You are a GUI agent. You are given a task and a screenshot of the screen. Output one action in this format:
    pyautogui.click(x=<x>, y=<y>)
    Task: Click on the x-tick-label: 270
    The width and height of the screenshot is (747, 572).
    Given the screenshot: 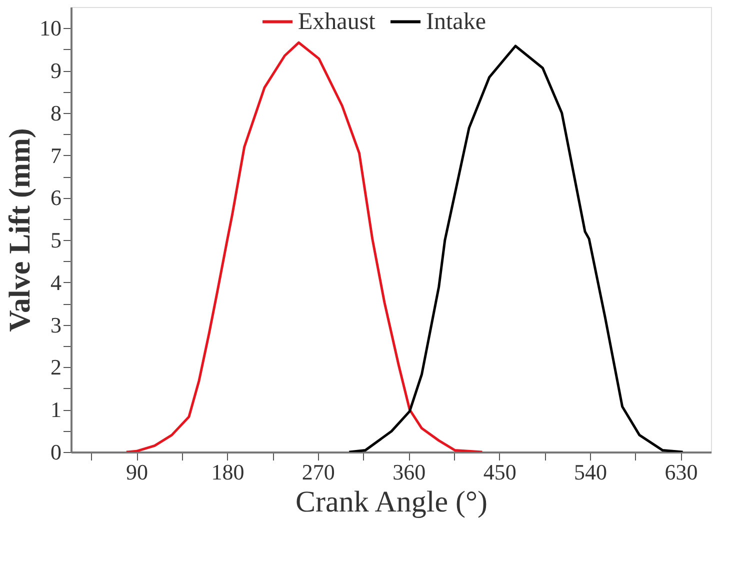 What is the action you would take?
    pyautogui.click(x=318, y=472)
    